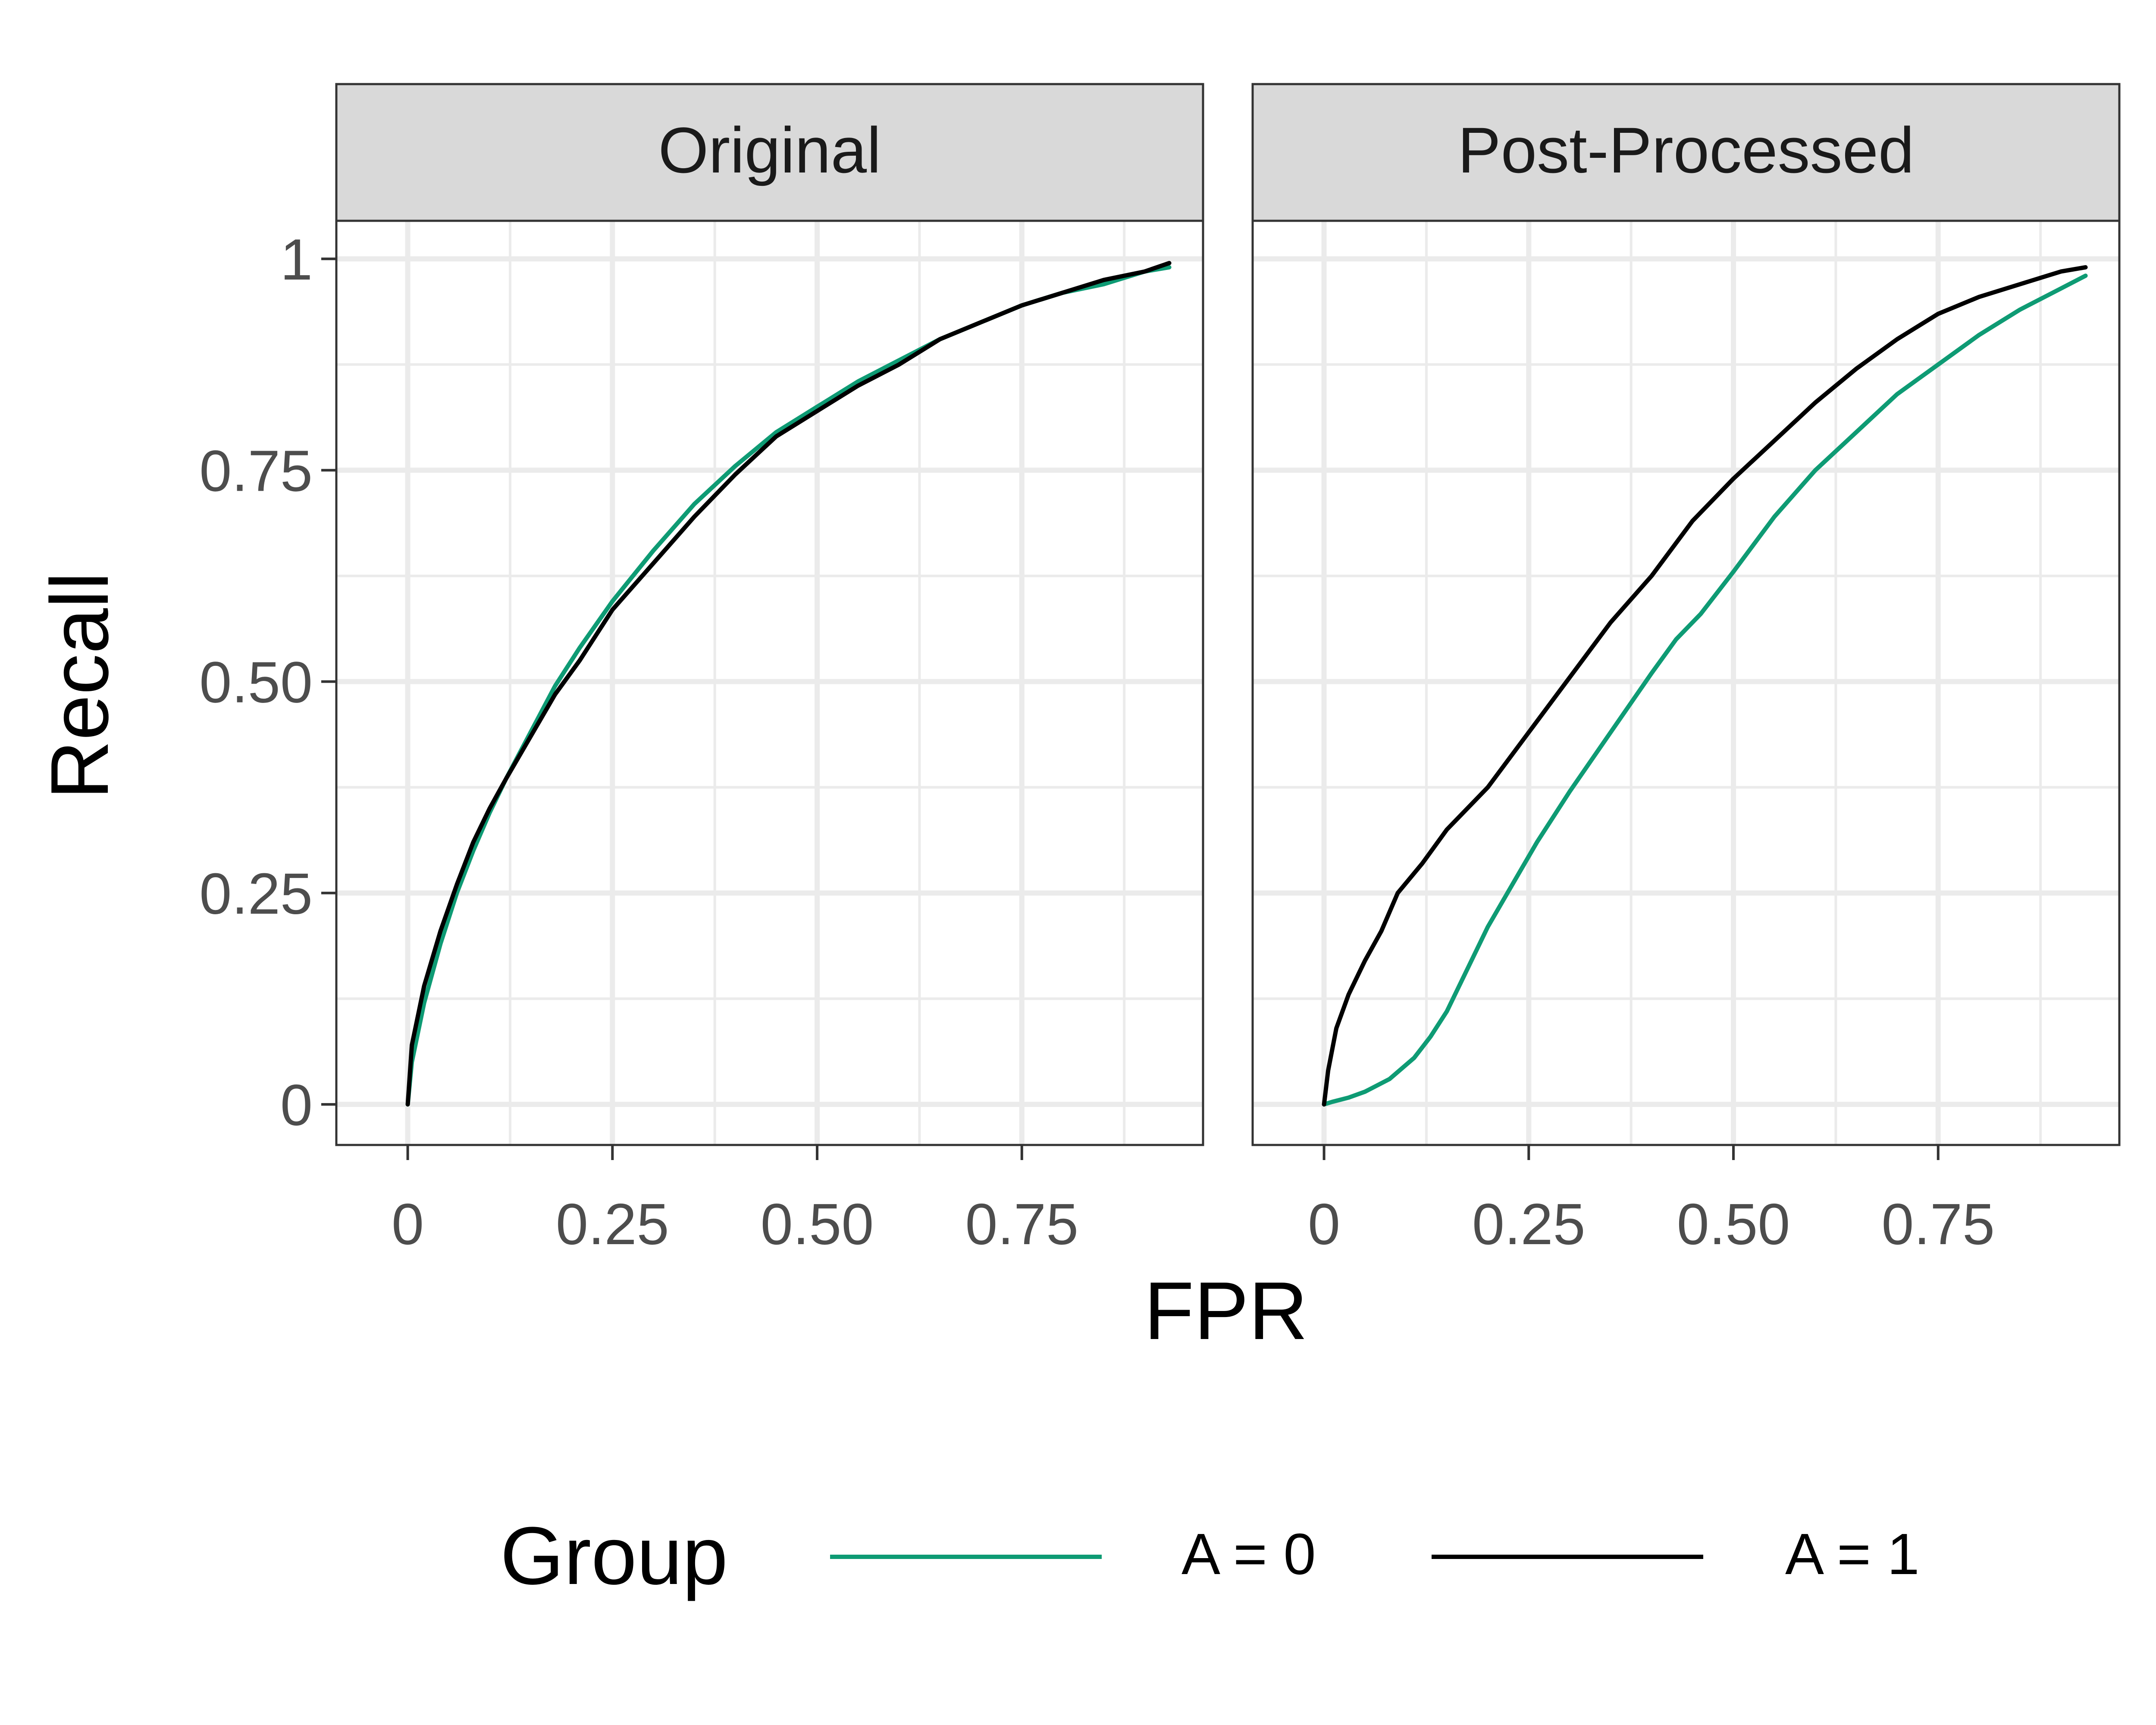  What do you see at coordinates (256, 683) in the screenshot?
I see `y-tick-label: 0.50` at bounding box center [256, 683].